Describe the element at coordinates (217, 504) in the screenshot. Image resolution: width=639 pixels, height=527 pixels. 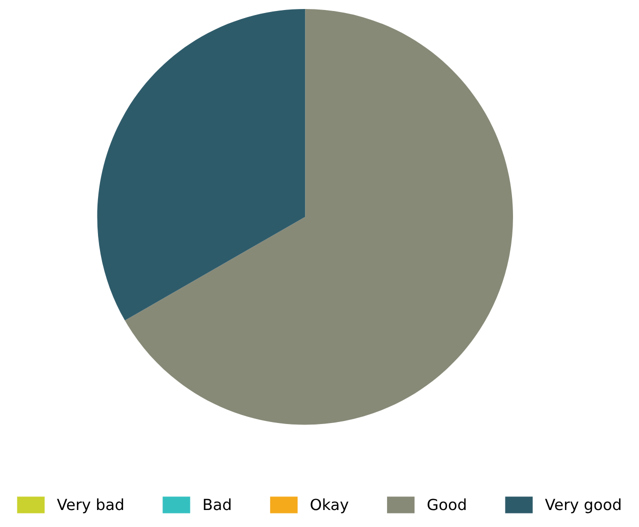
I see `legend-label: Bad` at that location.